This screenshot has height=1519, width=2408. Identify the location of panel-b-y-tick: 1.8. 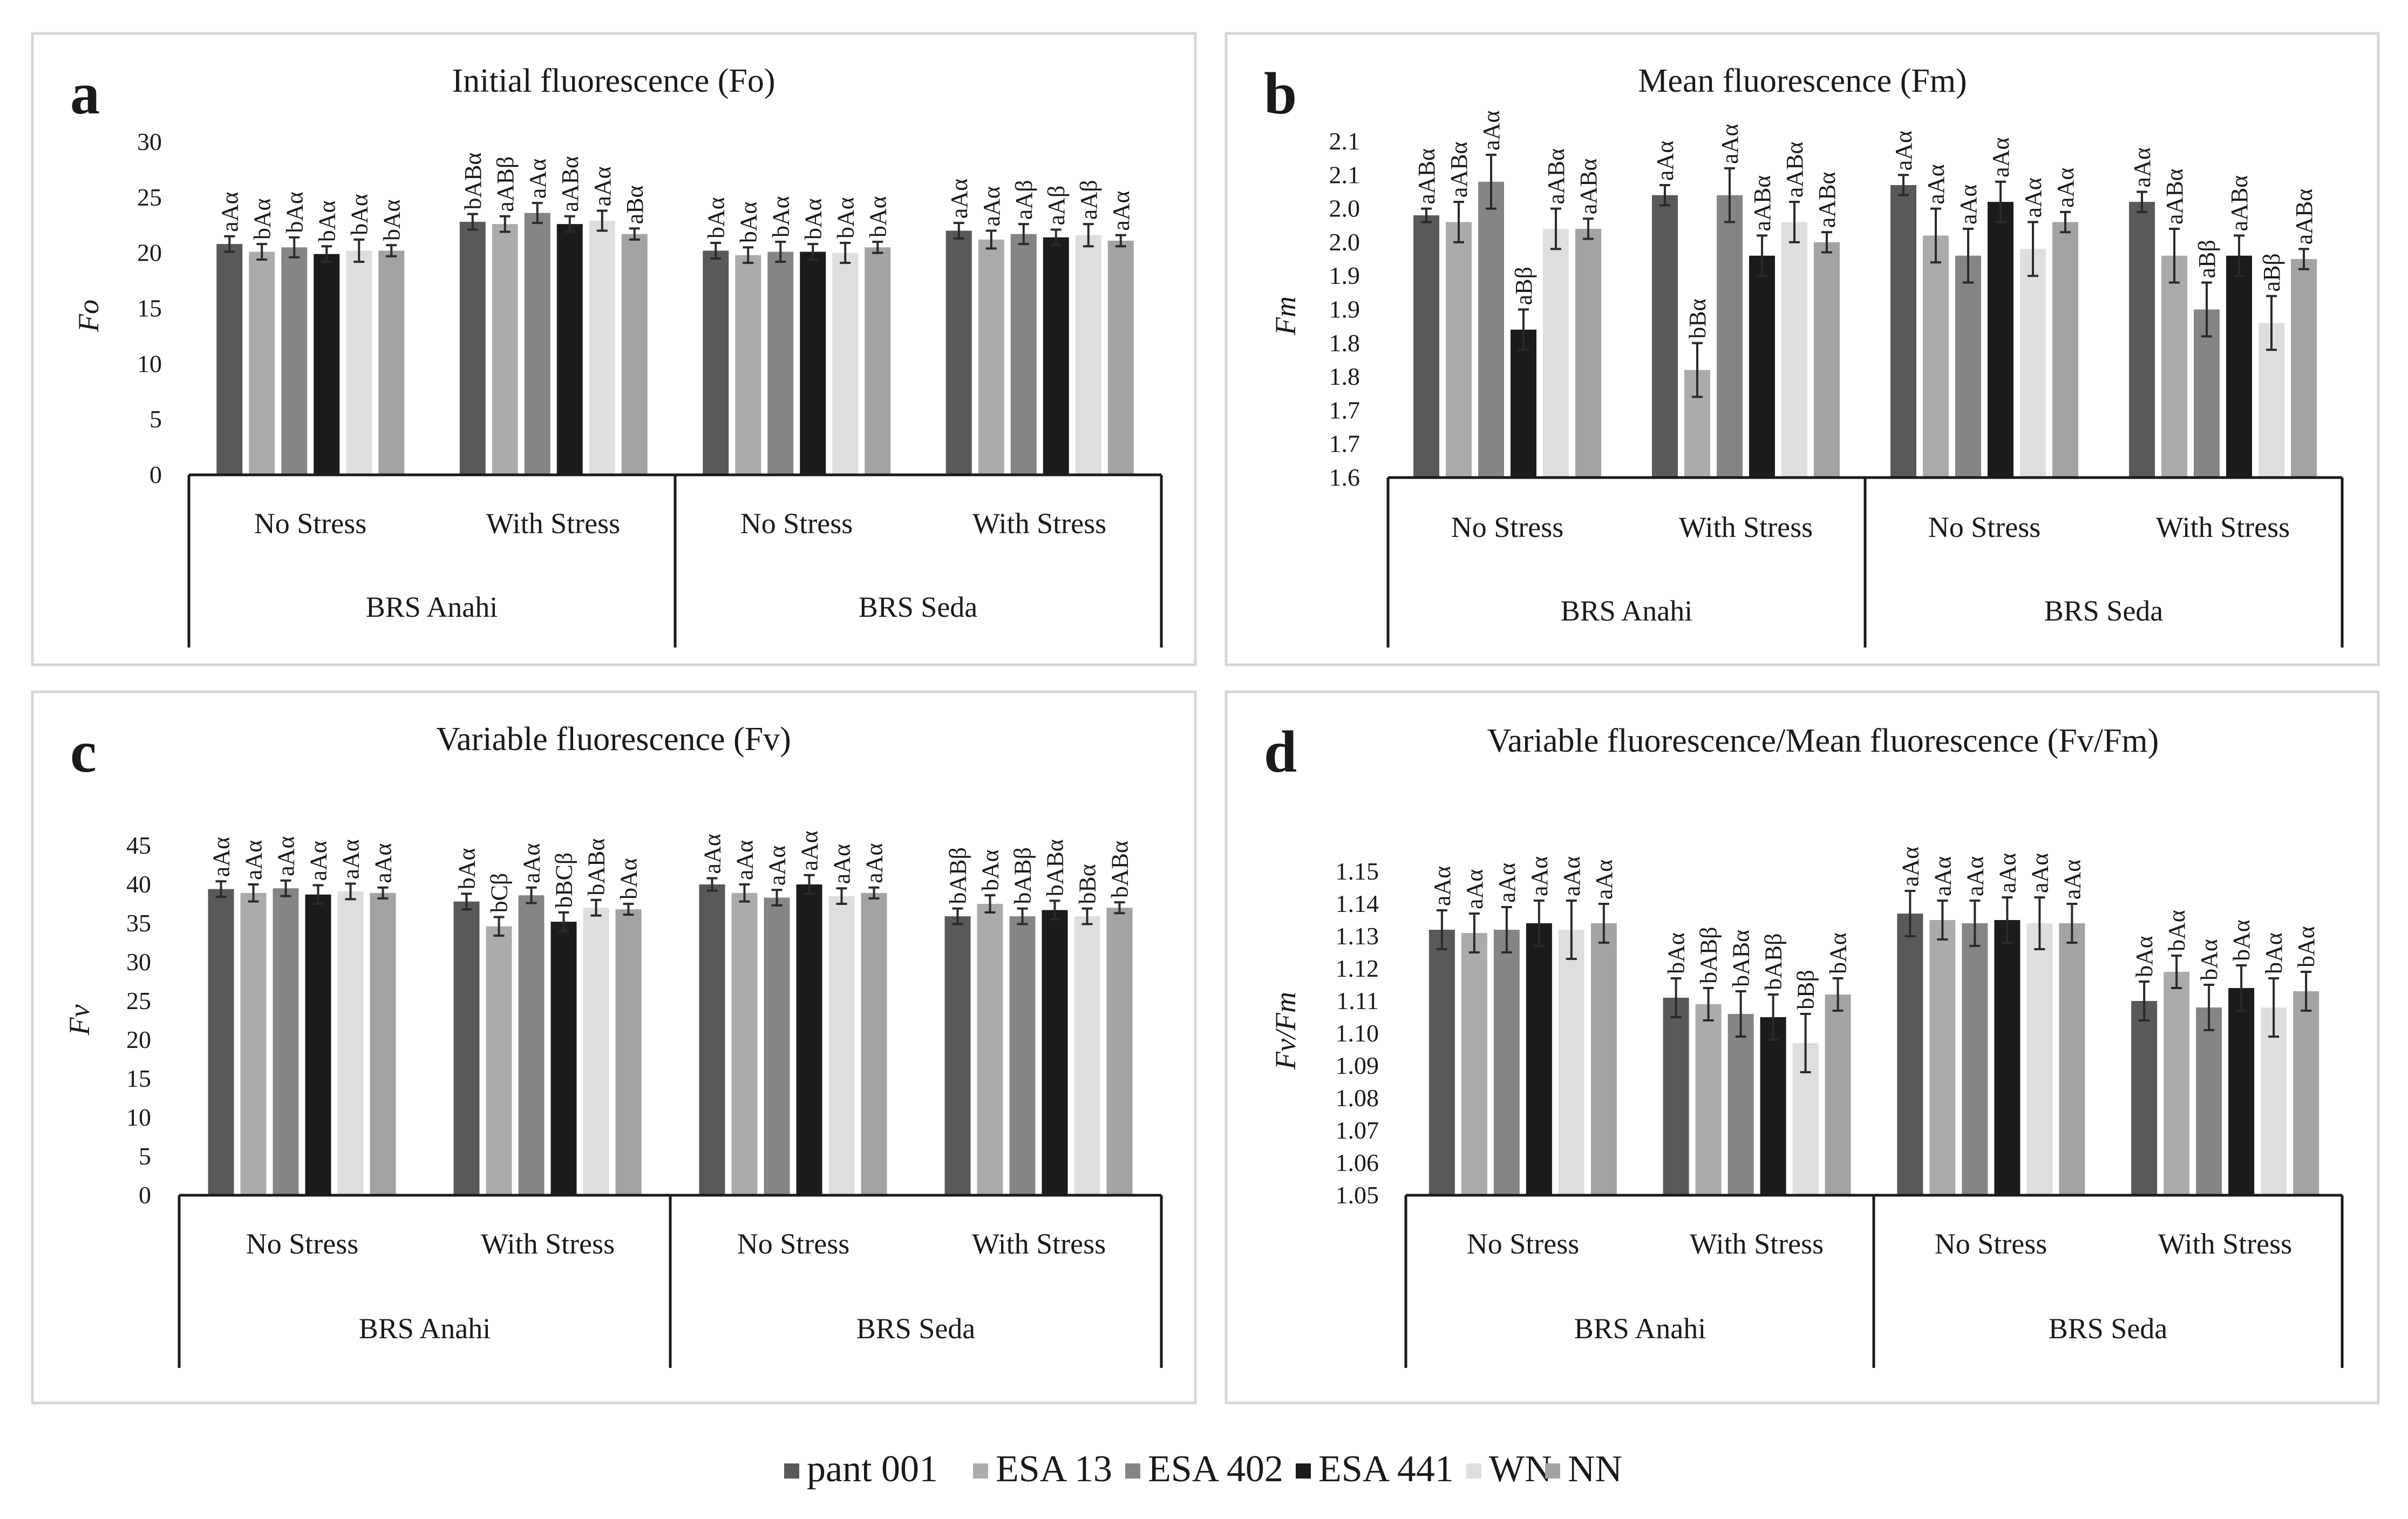
(1345, 343).